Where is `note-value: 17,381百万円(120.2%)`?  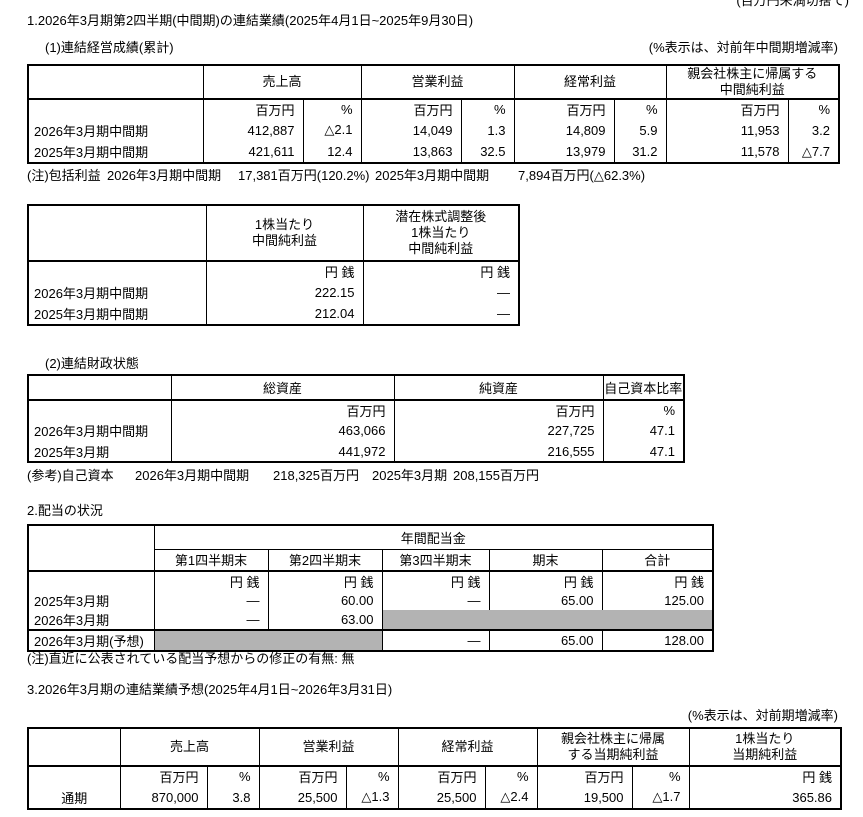 note-value: 17,381百万円(120.2%) is located at coordinates (304, 175).